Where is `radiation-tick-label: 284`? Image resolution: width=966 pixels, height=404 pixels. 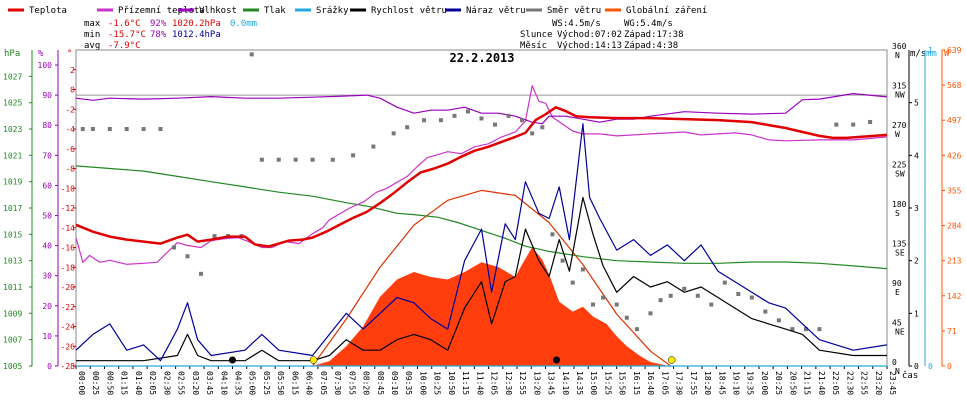
radiation-tick-label: 284 is located at coordinates (954, 226).